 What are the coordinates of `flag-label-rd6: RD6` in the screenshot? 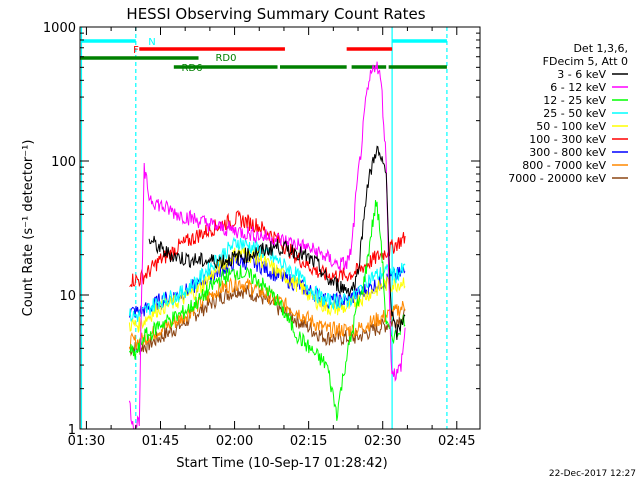 It's located at (191, 68).